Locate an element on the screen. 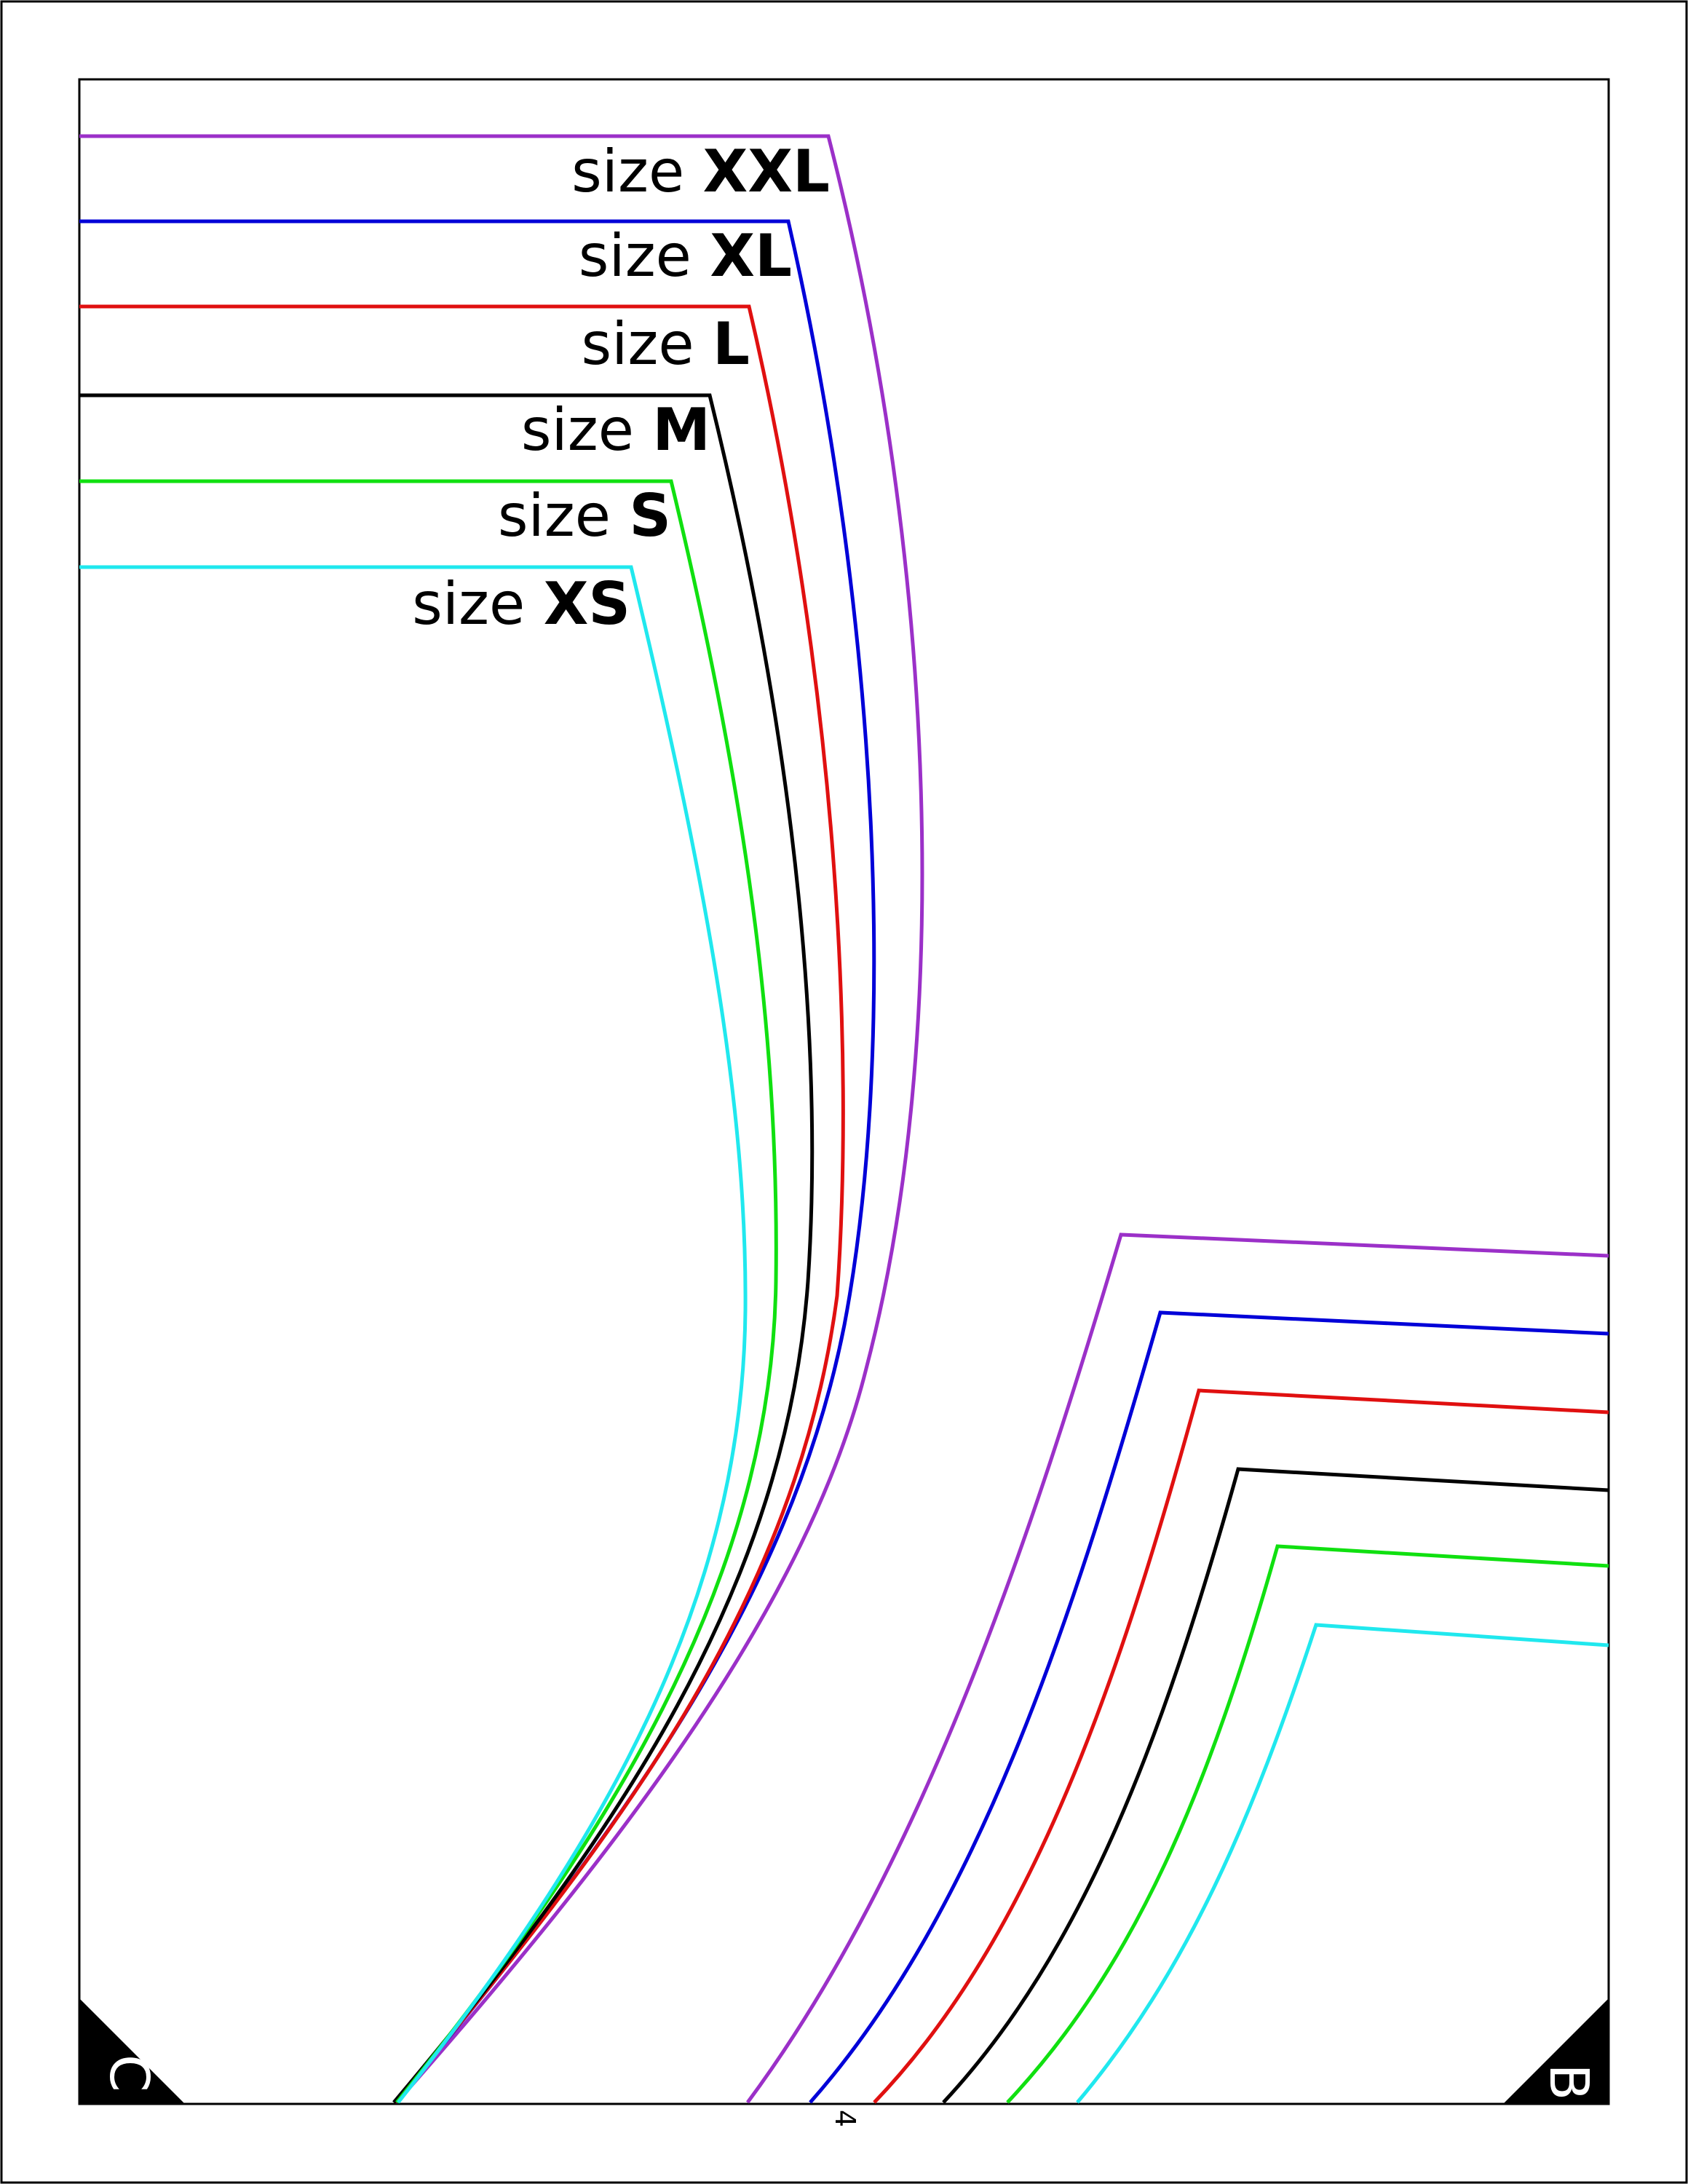  armhole-curve-l is located at coordinates (1241, 1746).